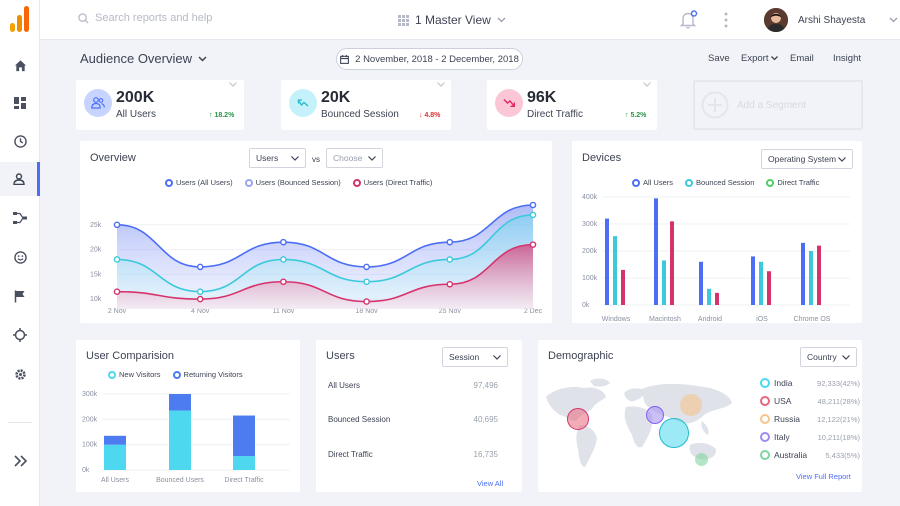 This screenshot has height=506, width=900. Describe the element at coordinates (20, 103) in the screenshot. I see `dashboard-icon` at that location.